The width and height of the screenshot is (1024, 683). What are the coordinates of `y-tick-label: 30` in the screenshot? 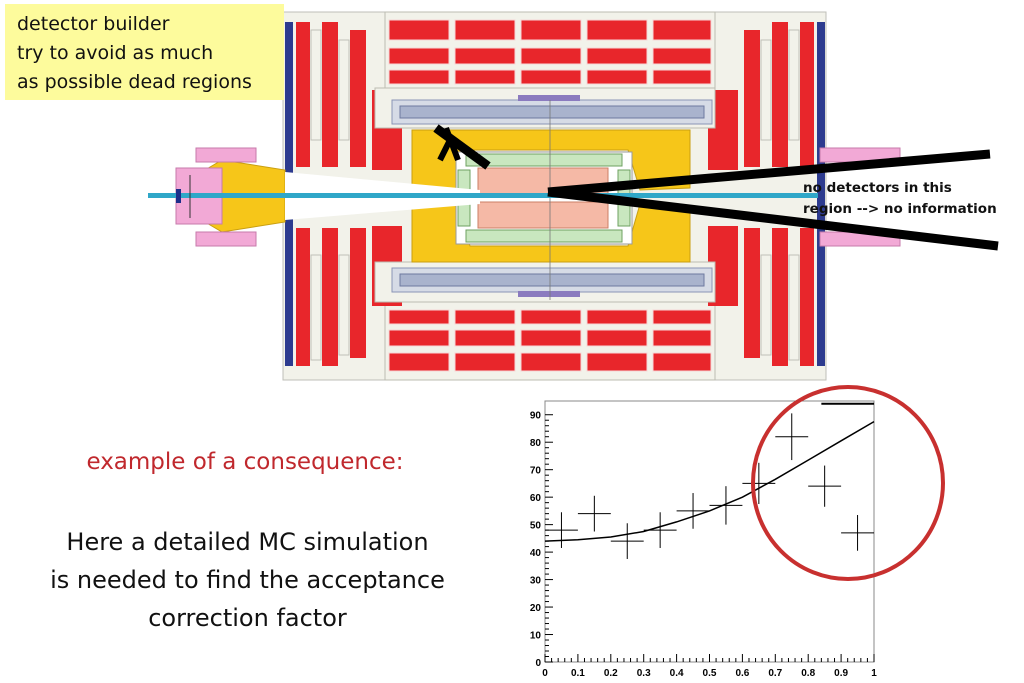 It's located at (536, 581).